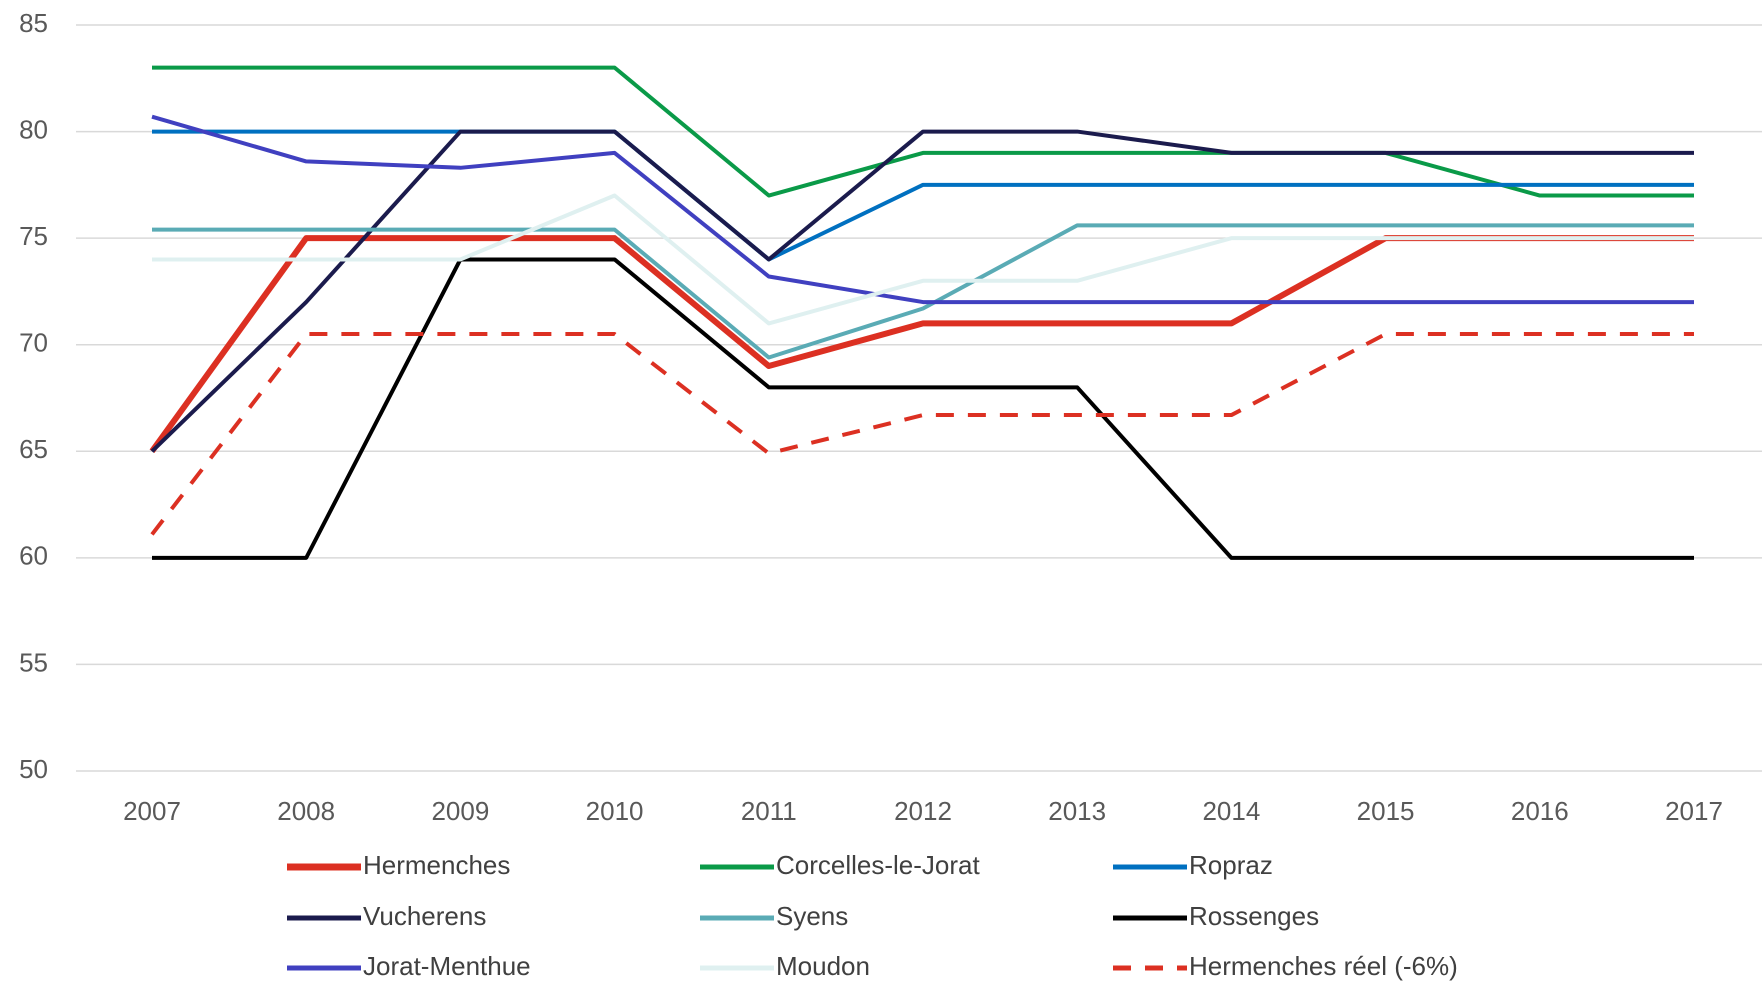 This screenshot has height=993, width=1762. Describe the element at coordinates (1231, 865) in the screenshot. I see `legend-label: Ropraz` at that location.